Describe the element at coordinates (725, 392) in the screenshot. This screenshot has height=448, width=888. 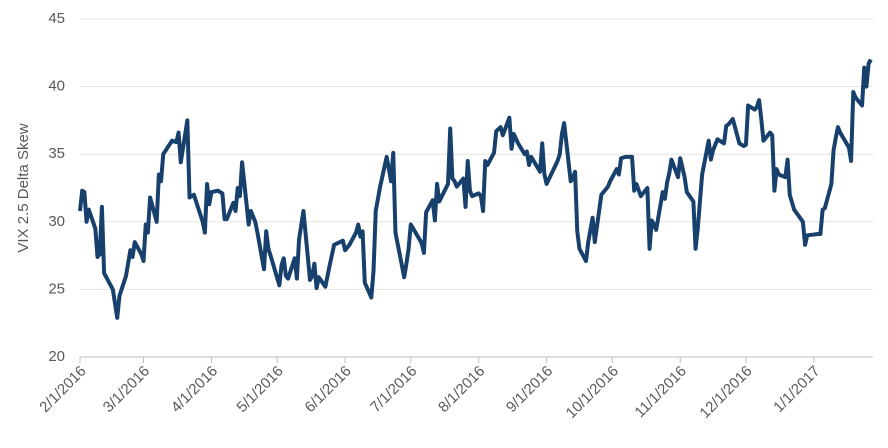
I see `x-tick-label: 12/1/2016` at that location.